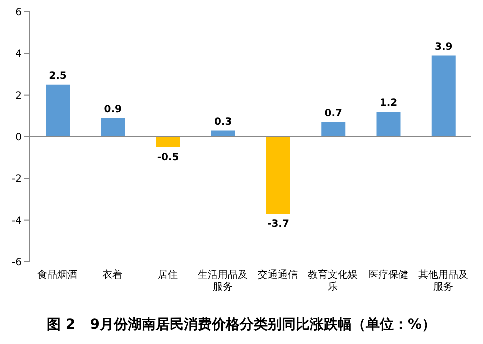 This screenshot has height=344, width=483. Describe the element at coordinates (17, 263) in the screenshot. I see `y-tick-label: -6` at that location.